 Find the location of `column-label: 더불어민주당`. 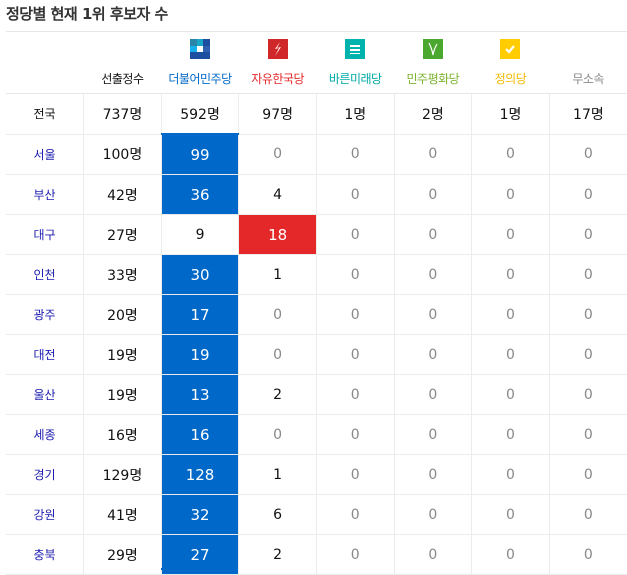

column-label: 더불어민주당 is located at coordinates (200, 79).